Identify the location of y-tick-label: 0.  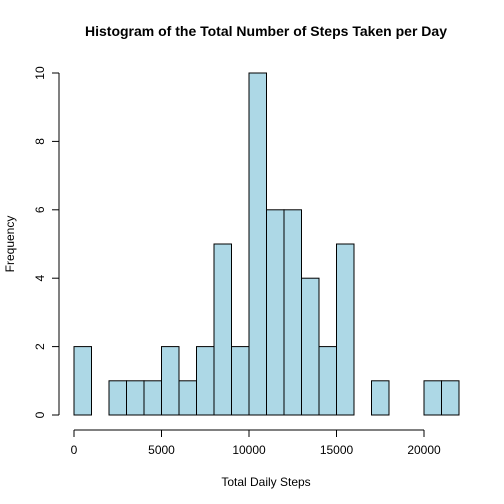
(40, 414).